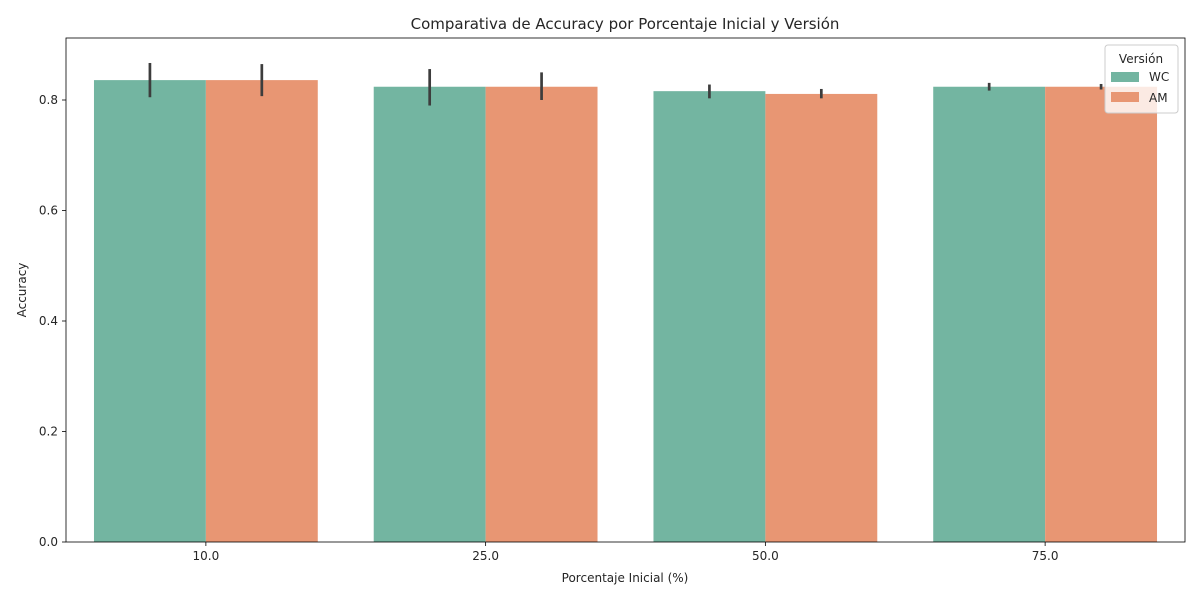  Describe the element at coordinates (1141, 79) in the screenshot. I see `legend: Versión WC AM` at that location.